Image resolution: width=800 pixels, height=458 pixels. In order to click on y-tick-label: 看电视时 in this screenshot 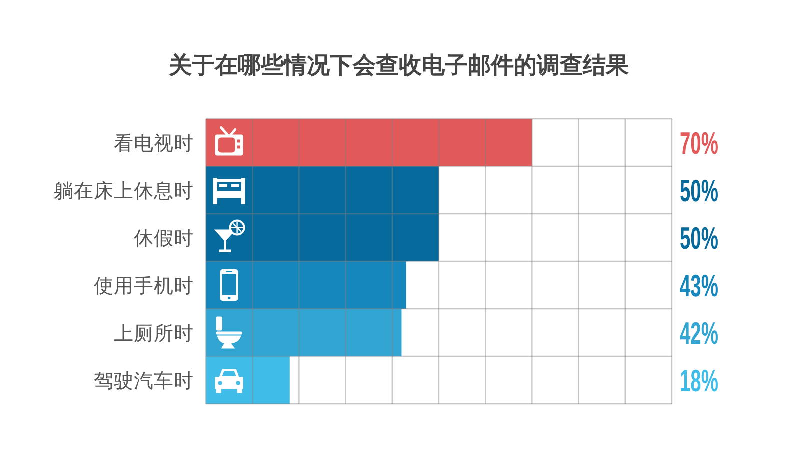, I will do `click(154, 143)`.